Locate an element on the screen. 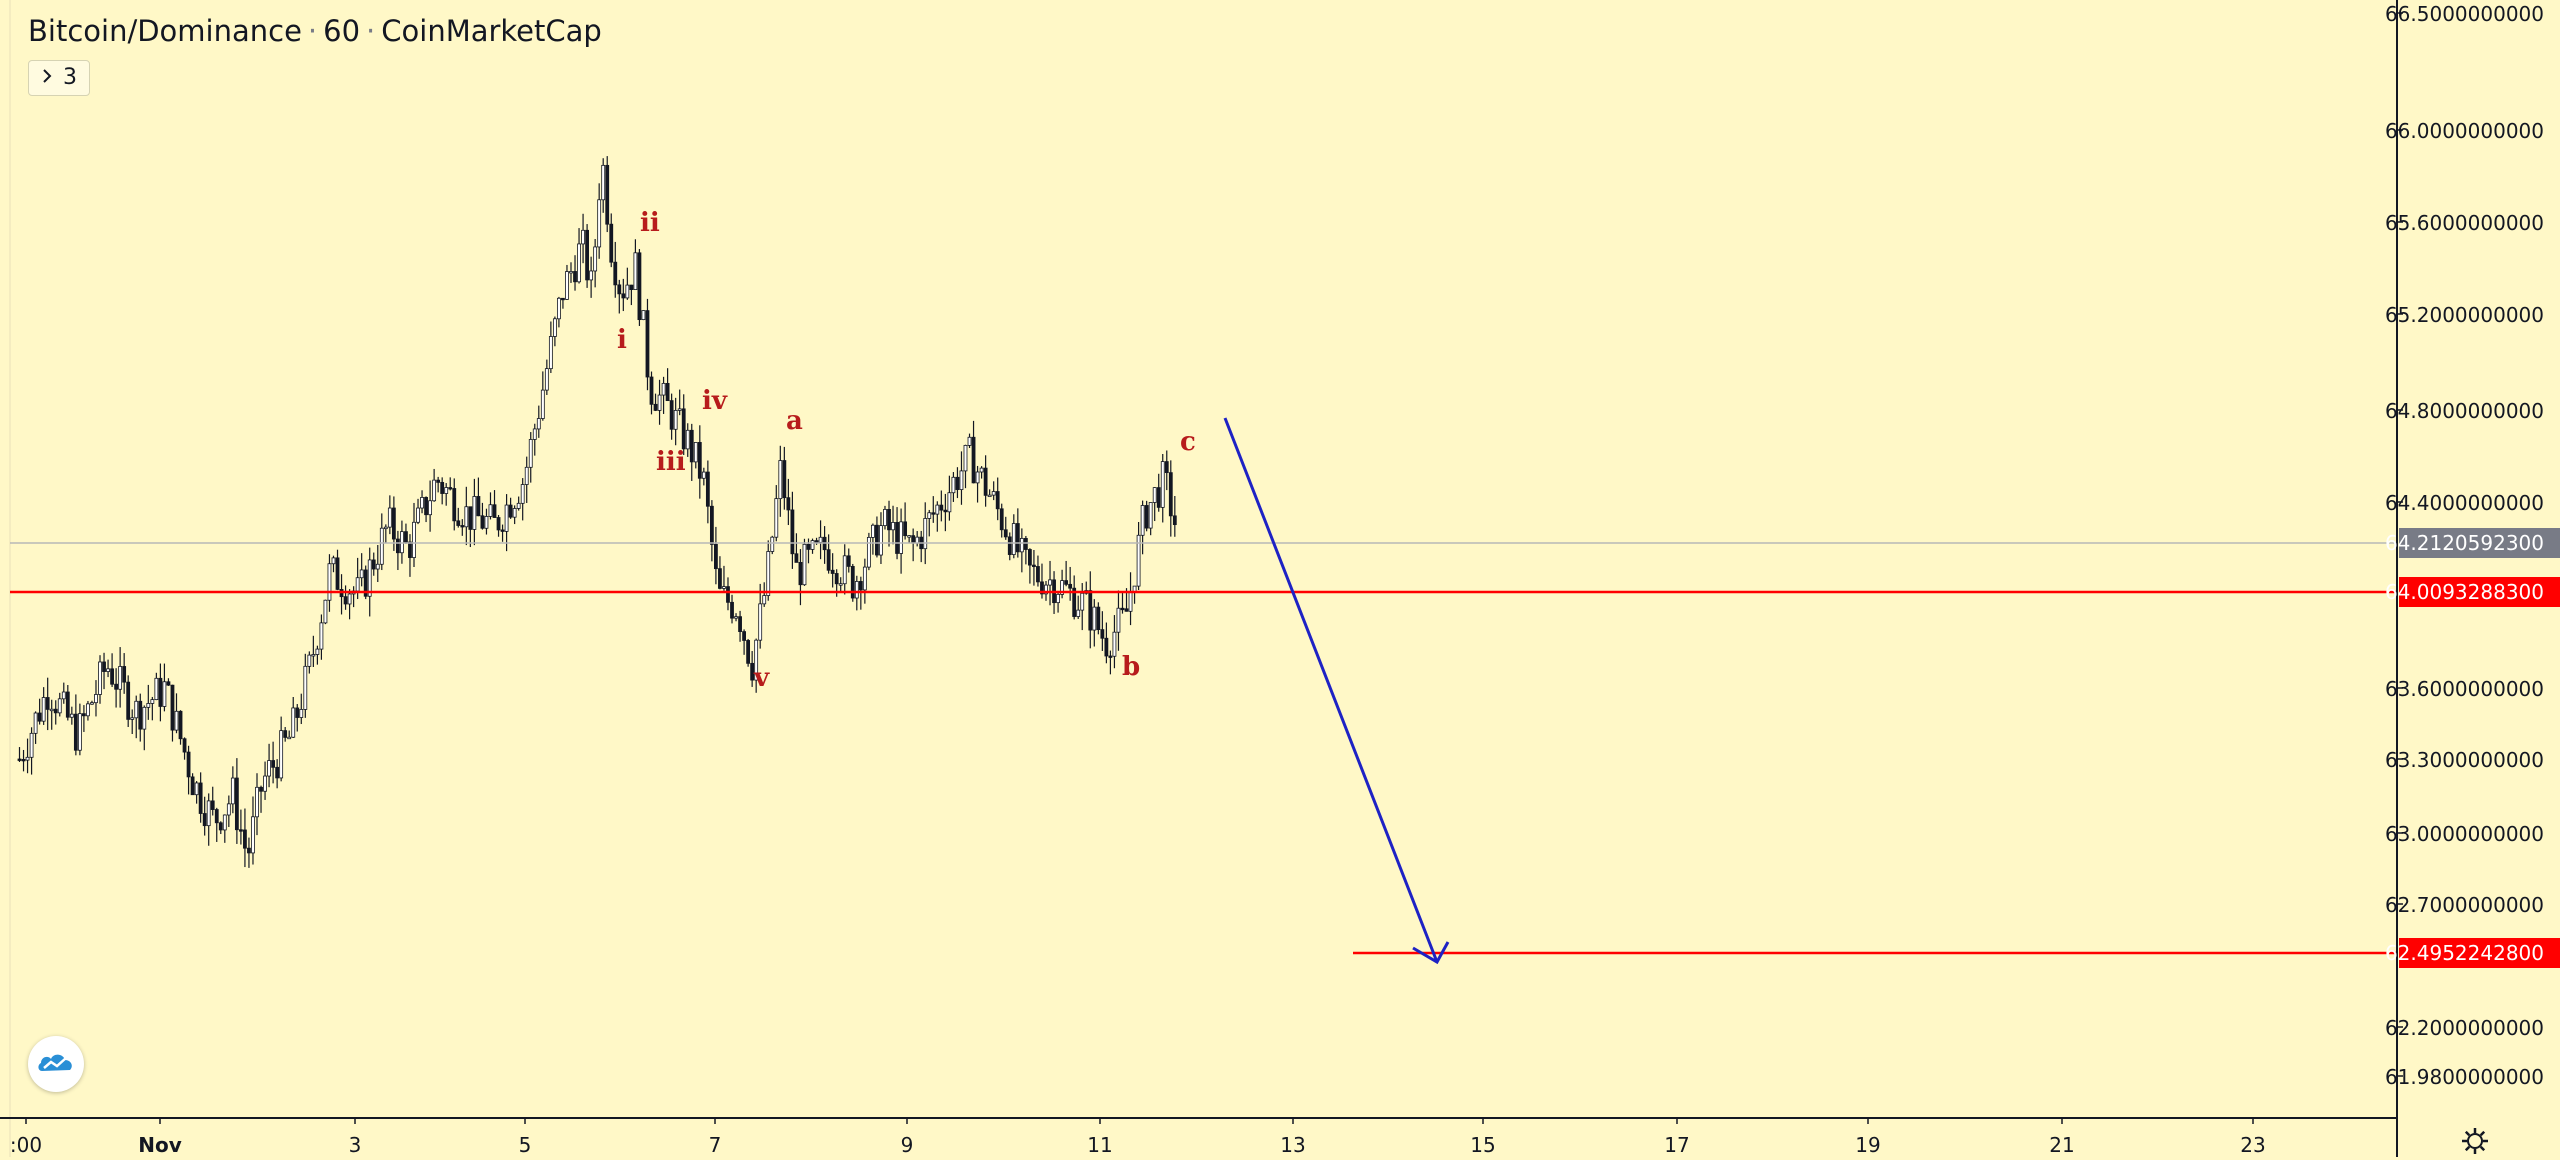 The height and width of the screenshot is (1160, 2560). wave-label-ii: ii is located at coordinates (650, 223).